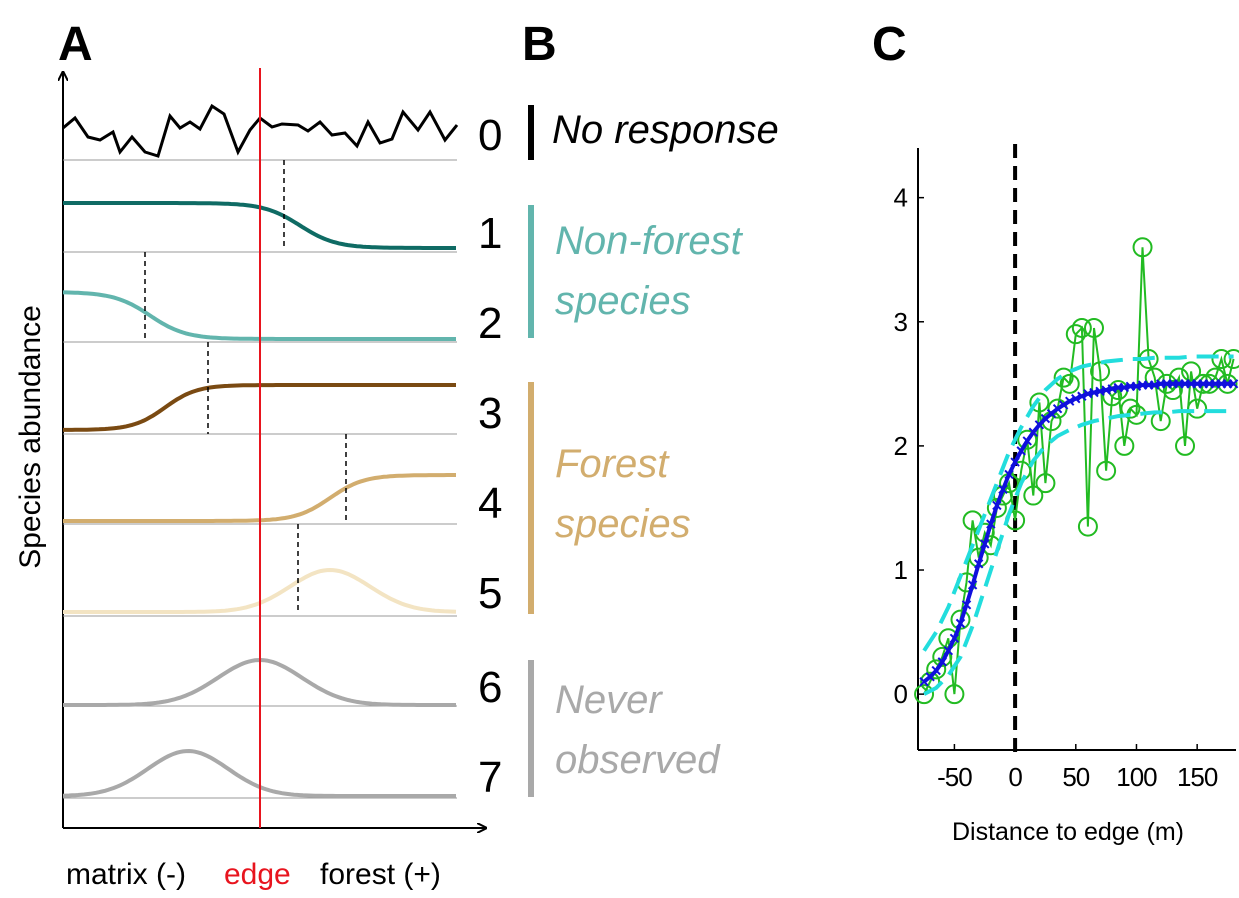 Image resolution: width=1239 pixels, height=898 pixels. Describe the element at coordinates (531, 728) in the screenshot. I see `group-bar-never-observed` at that location.